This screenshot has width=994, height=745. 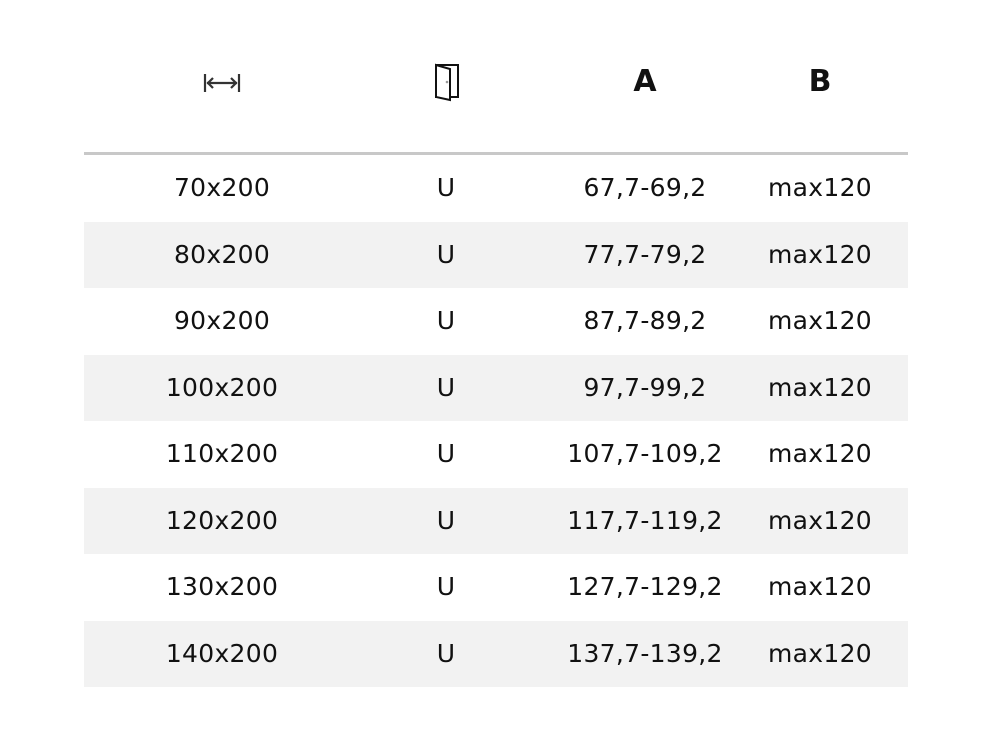 What do you see at coordinates (222, 387) in the screenshot?
I see `cell-size: 100x200` at bounding box center [222, 387].